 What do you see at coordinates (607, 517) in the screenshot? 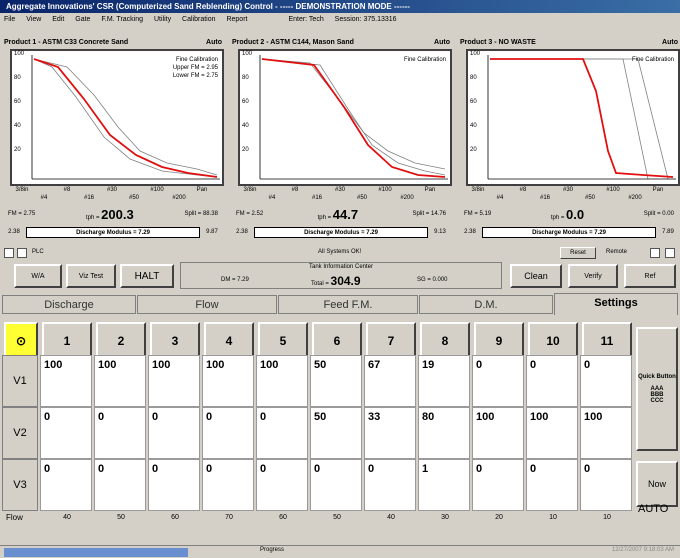
I see `flow-value: 10` at bounding box center [607, 517].